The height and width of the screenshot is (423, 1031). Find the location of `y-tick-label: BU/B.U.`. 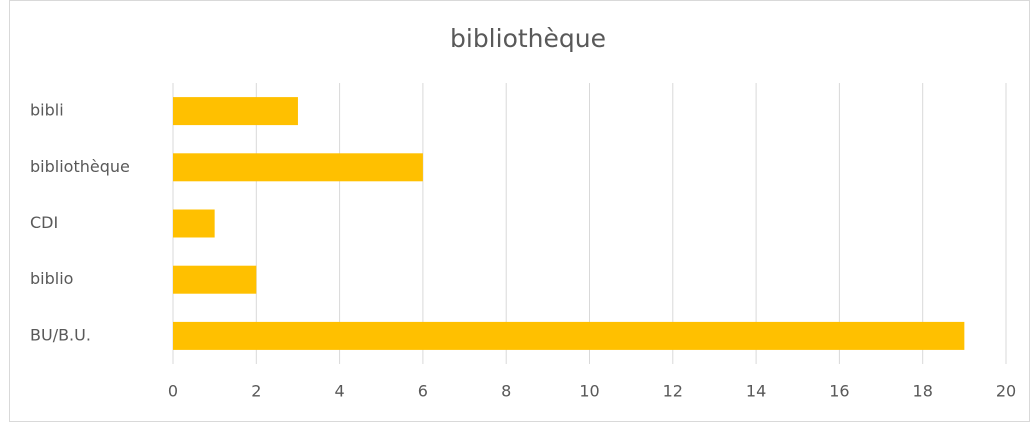

y-tick-label: BU/B.U. is located at coordinates (60, 334).